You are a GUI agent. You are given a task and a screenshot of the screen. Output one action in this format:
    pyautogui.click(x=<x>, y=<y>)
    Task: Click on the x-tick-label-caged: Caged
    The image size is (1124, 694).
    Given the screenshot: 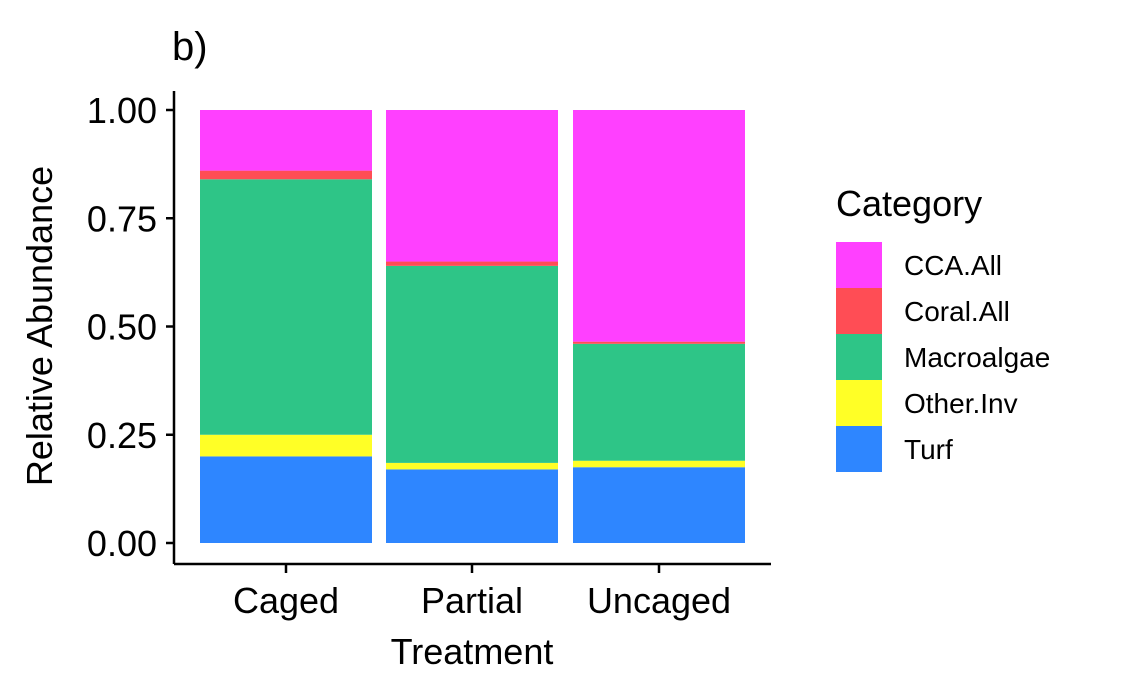 What is the action you would take?
    pyautogui.click(x=286, y=600)
    